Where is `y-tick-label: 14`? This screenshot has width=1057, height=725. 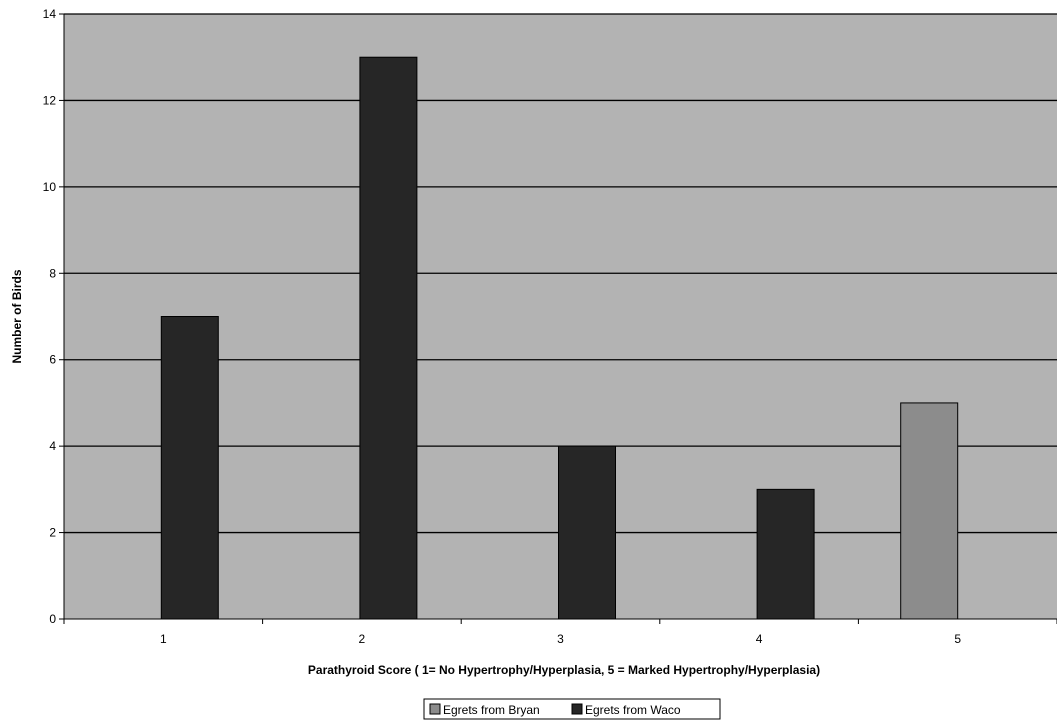
y-tick-label: 14 is located at coordinates (50, 14).